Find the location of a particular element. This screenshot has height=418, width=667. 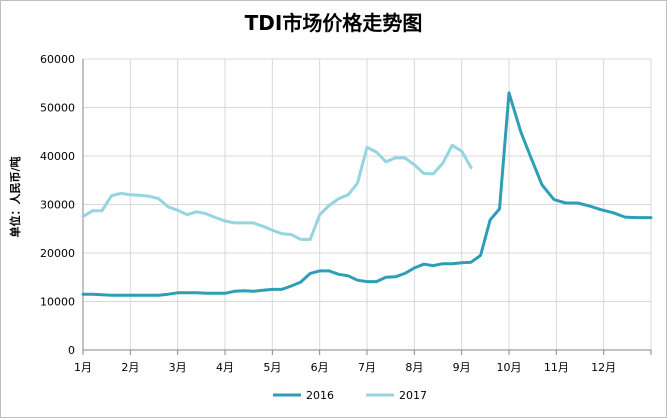

y-tick-label: 20000 is located at coordinates (57, 253).